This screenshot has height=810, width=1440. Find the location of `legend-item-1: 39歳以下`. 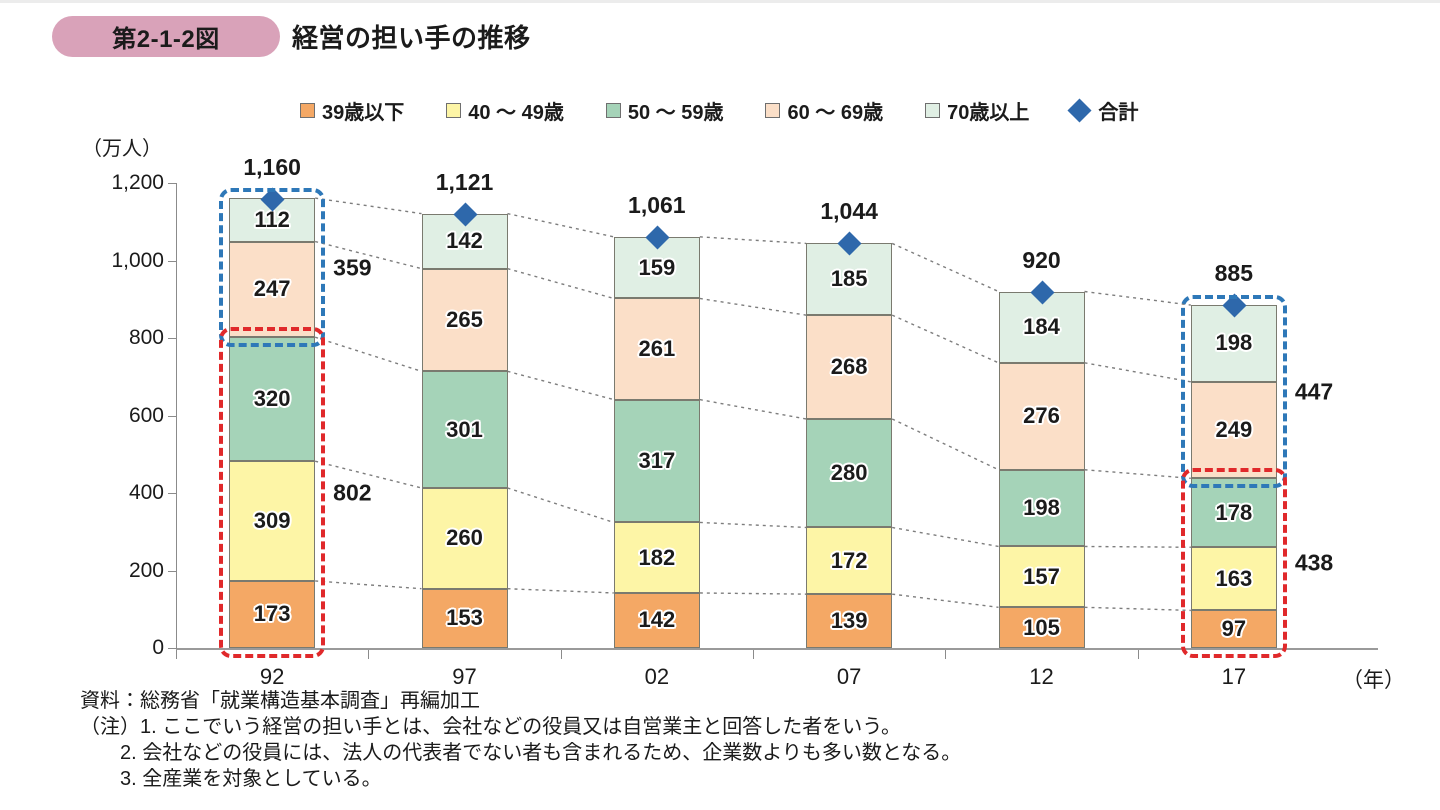

legend-item-1: 39歳以下 is located at coordinates (352, 110).